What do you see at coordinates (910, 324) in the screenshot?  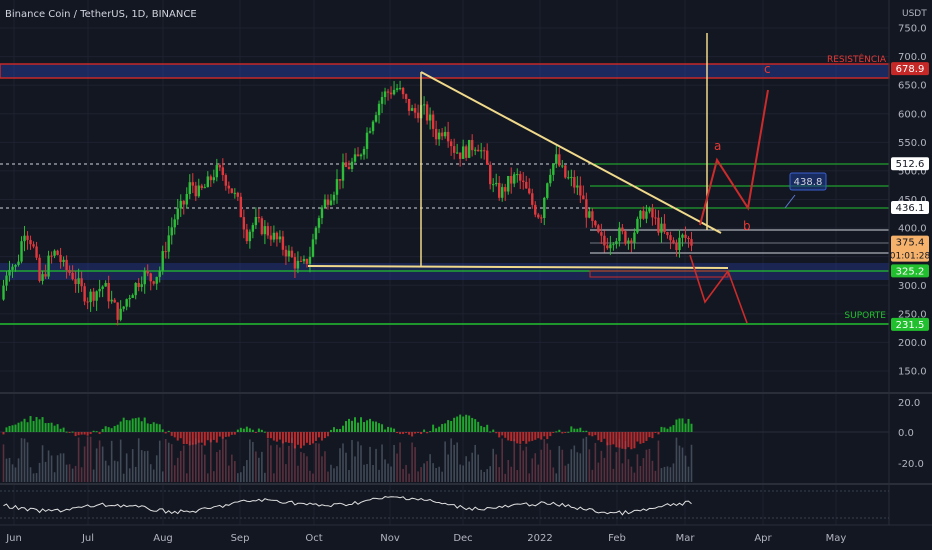 I see `price-badge` at bounding box center [910, 324].